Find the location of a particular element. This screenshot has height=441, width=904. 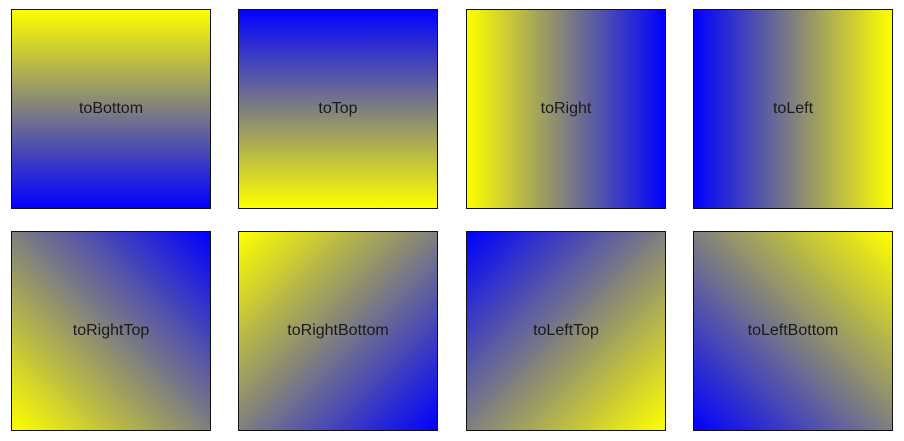

gradient-tile-to-top: toTop is located at coordinates (338, 109).